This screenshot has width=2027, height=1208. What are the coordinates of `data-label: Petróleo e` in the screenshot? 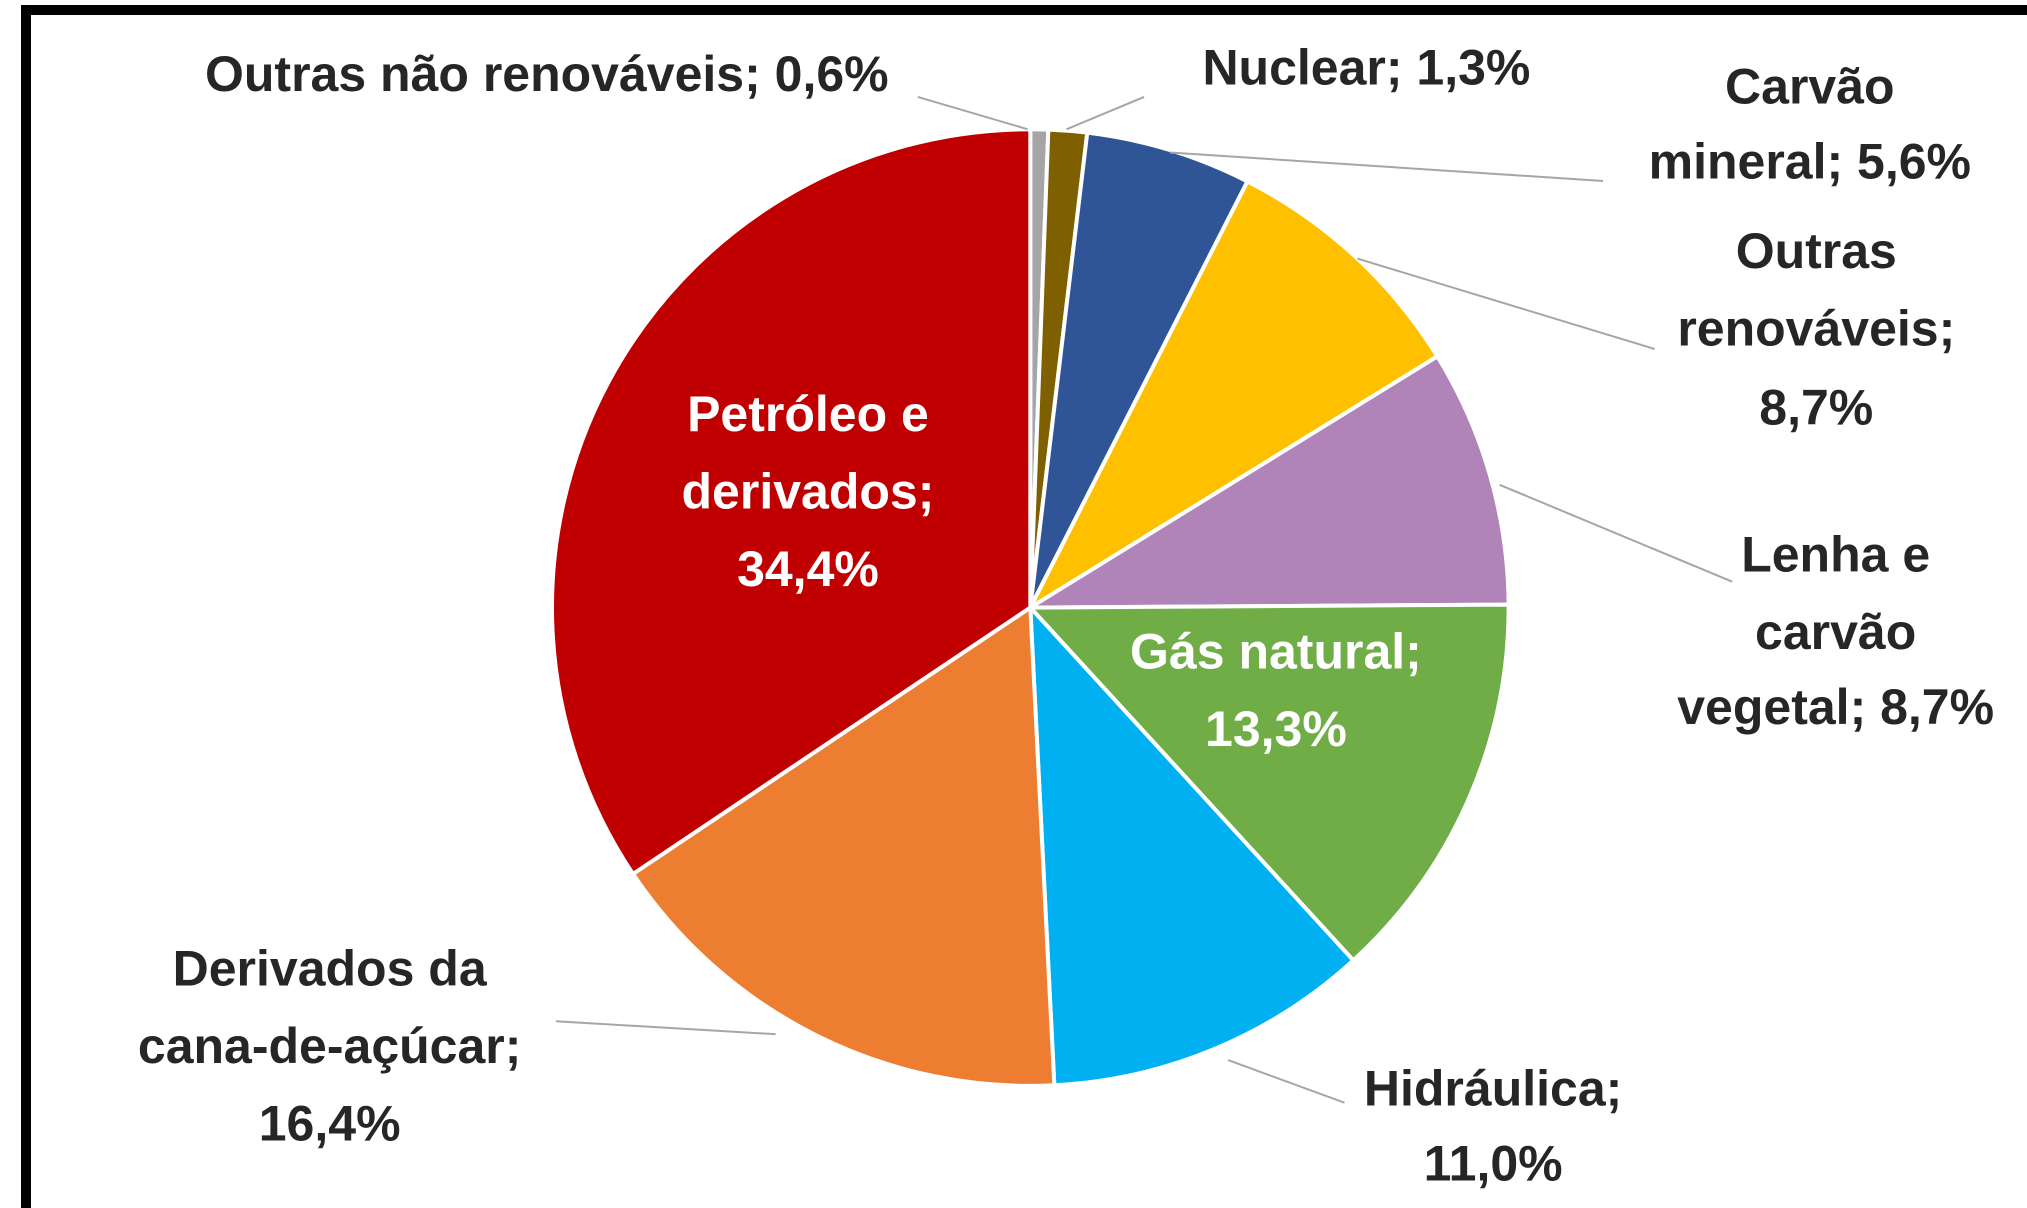 It's located at (808, 414).